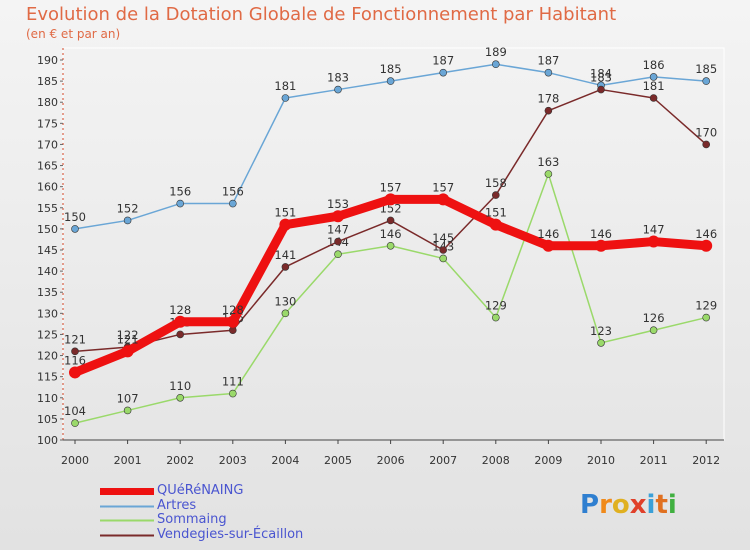  Describe the element at coordinates (180, 386) in the screenshot. I see `data-label: 110` at that location.